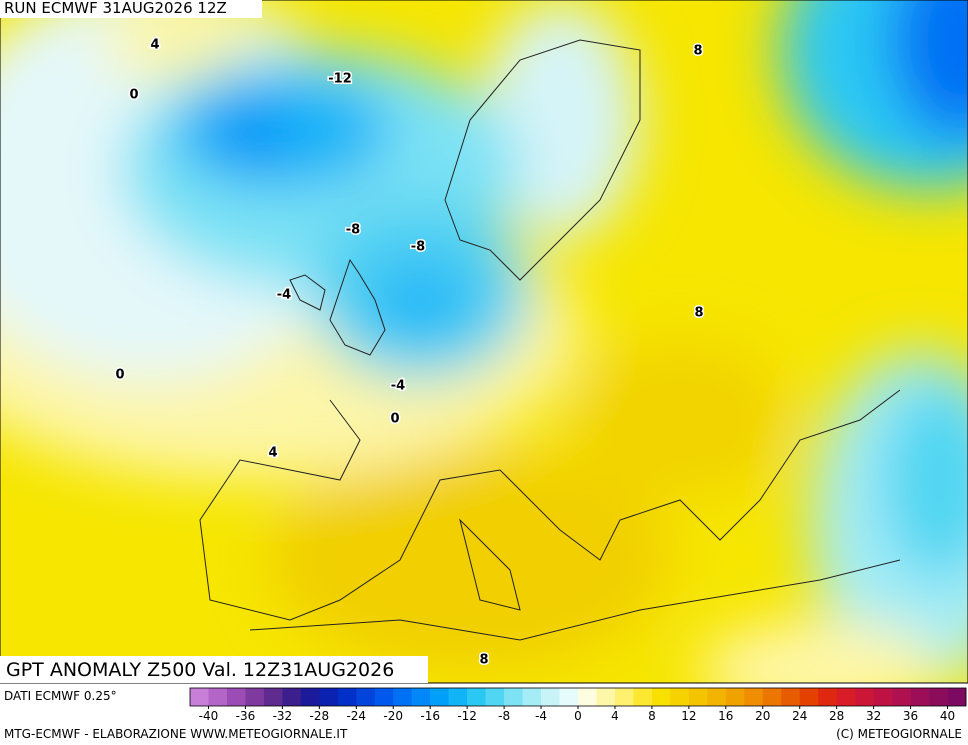 The height and width of the screenshot is (745, 968). I want to click on run-label: RUN ECMWF 31AUG2026 12Z, so click(115, 8).